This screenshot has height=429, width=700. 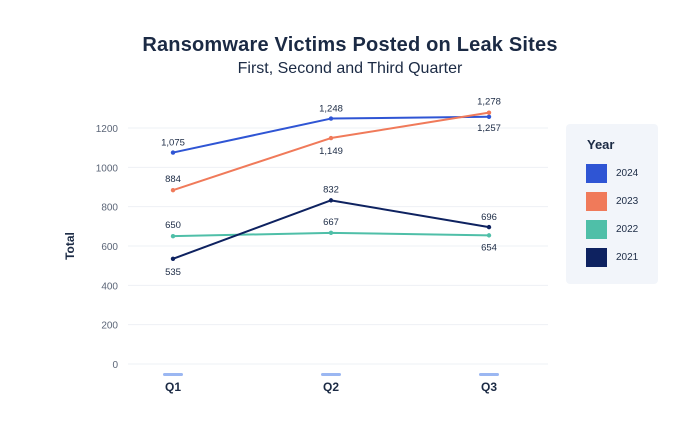 What do you see at coordinates (109, 247) in the screenshot?
I see `y-tick-label: 600` at bounding box center [109, 247].